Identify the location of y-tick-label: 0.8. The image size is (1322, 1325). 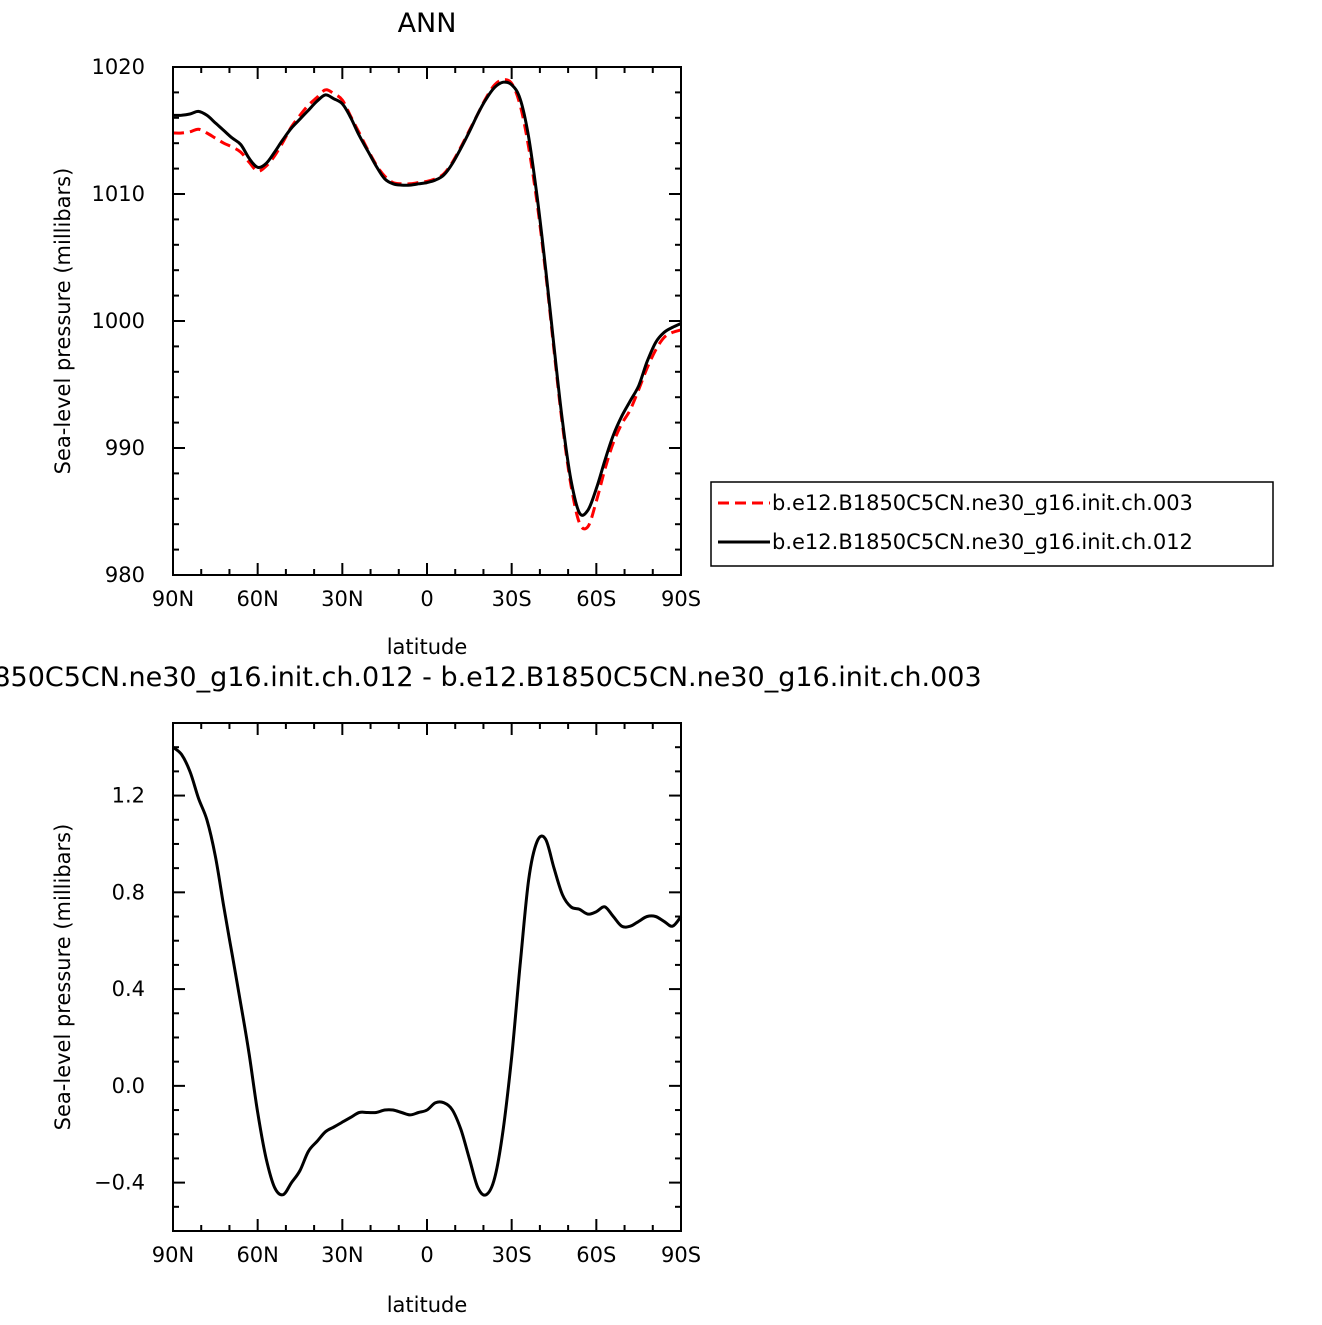
(128, 892).